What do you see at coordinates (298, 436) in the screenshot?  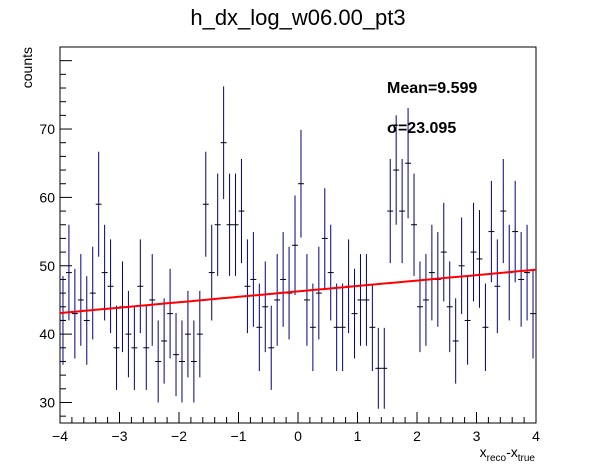 I see `x-tick-label: 0` at bounding box center [298, 436].